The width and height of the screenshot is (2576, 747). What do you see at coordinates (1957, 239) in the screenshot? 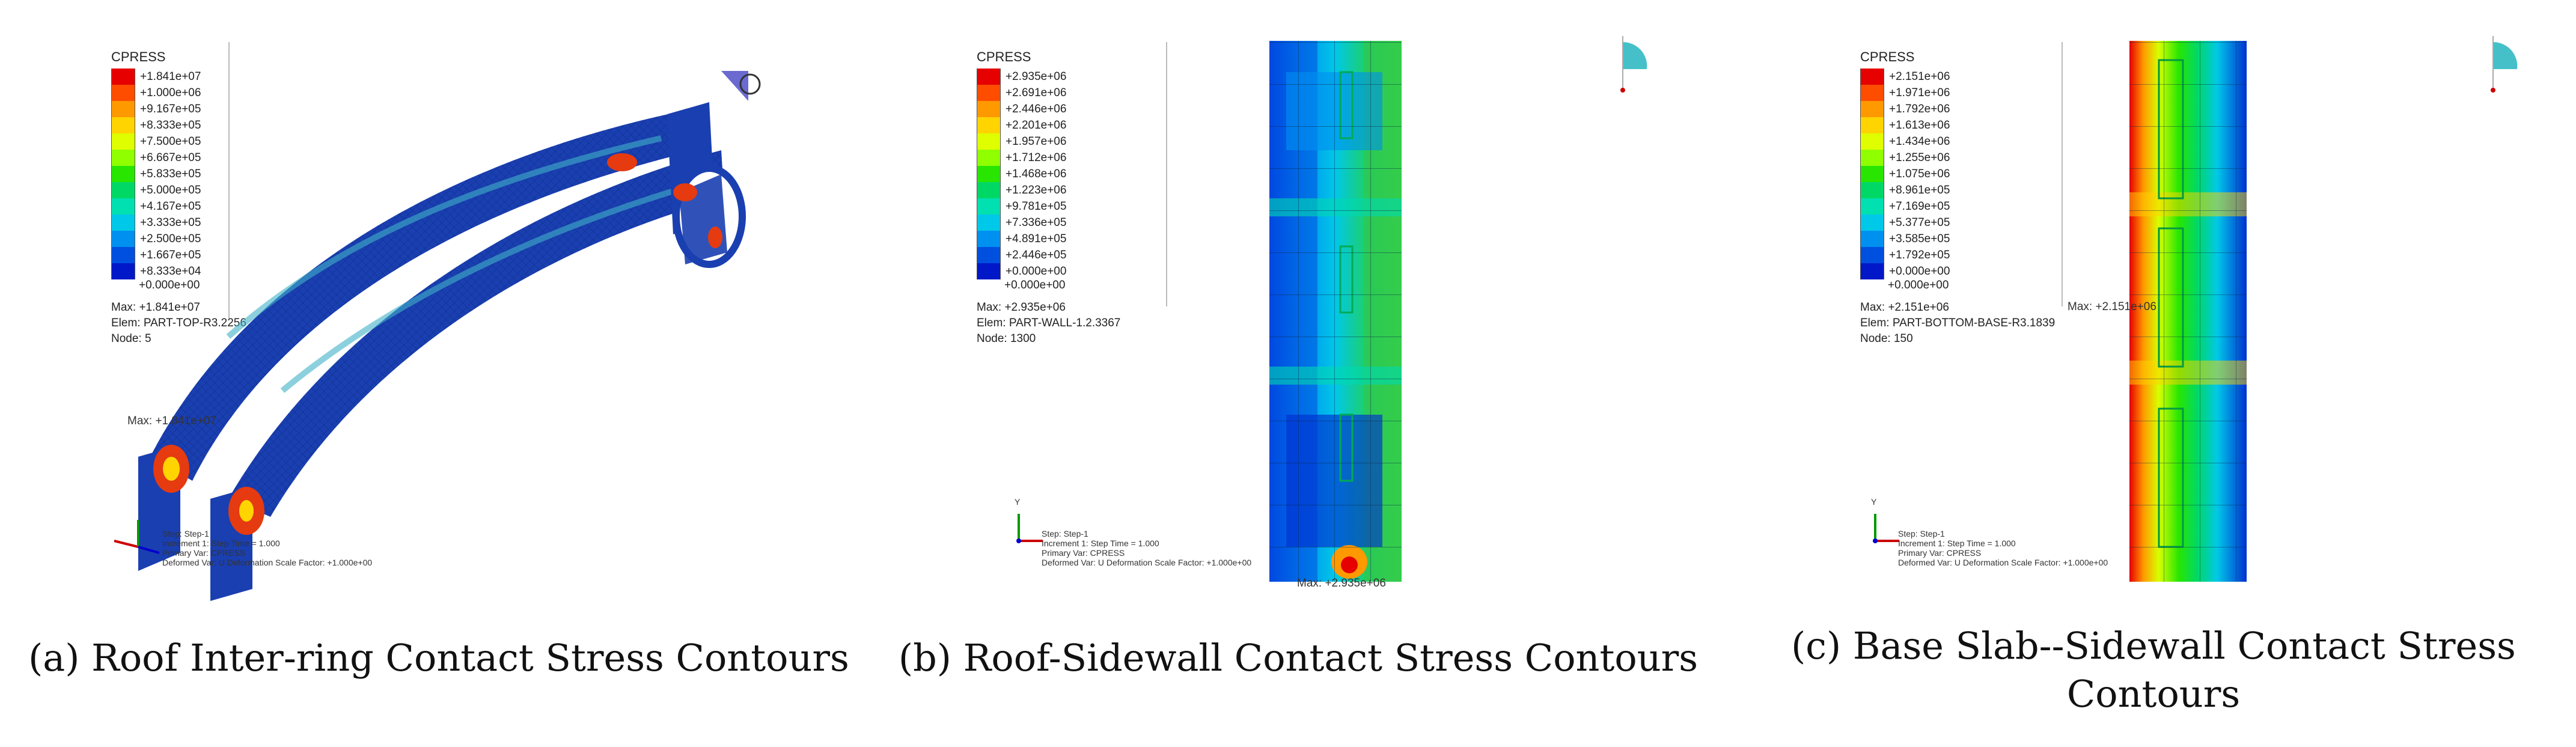
I see `legend-band: +3.585e+05` at bounding box center [1957, 239].